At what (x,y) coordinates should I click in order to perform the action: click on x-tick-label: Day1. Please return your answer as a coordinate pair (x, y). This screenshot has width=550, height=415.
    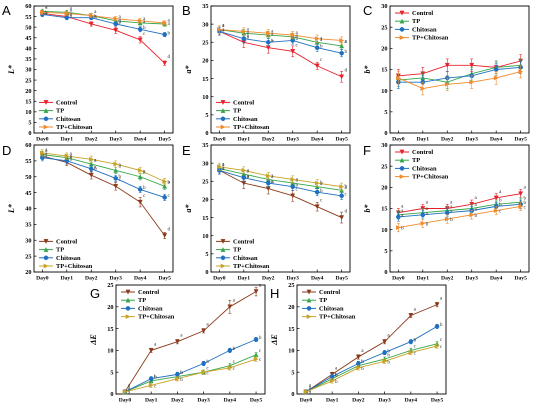
    Looking at the image, I should click on (67, 279).